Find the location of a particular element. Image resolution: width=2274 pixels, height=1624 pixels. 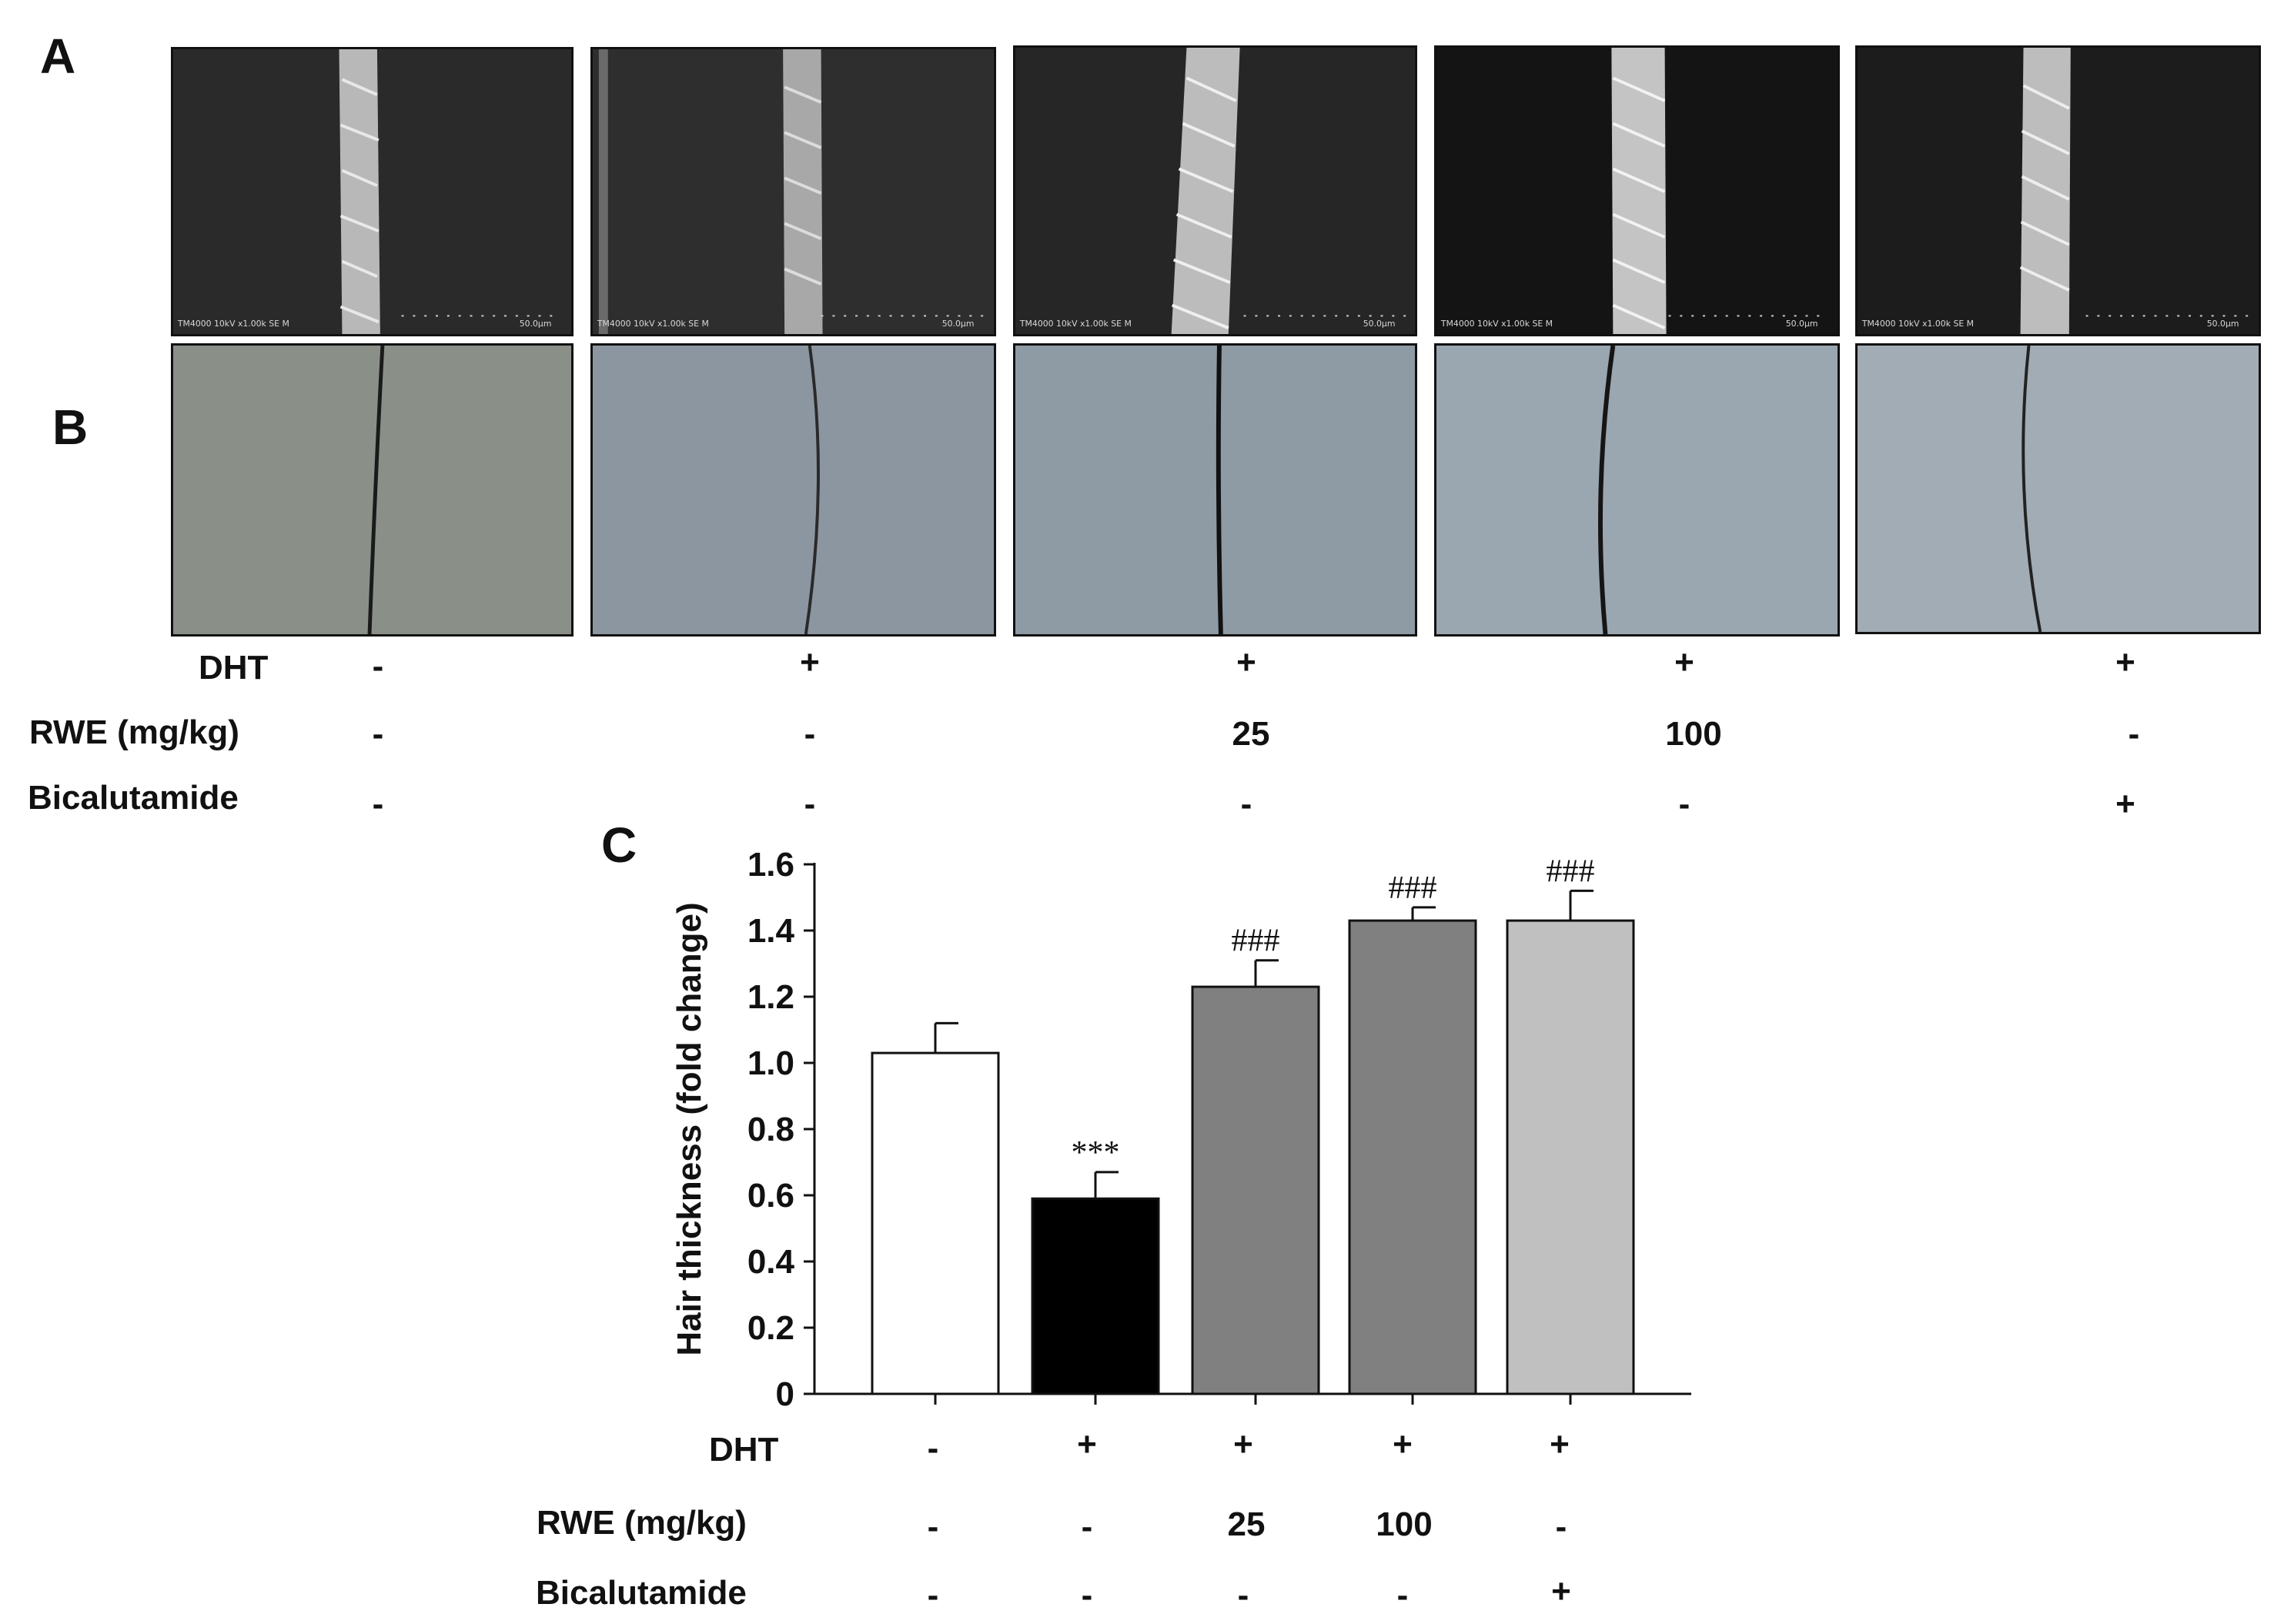

panel-letter-a: A is located at coordinates (58, 56).